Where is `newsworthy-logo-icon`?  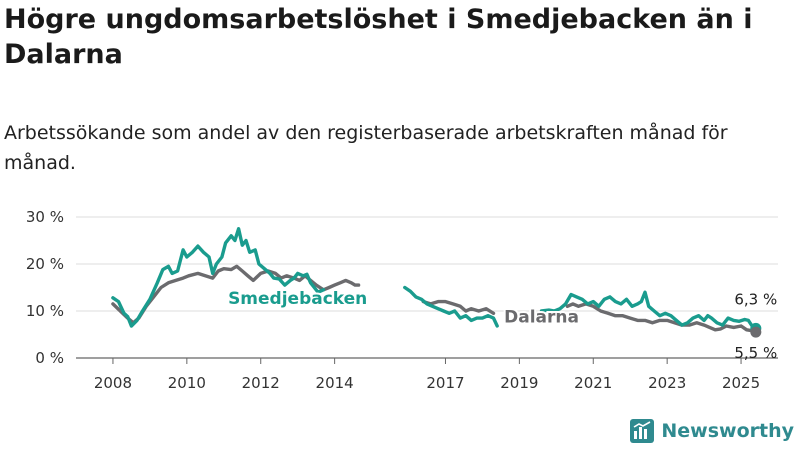 newsworthy-logo-icon is located at coordinates (642, 431).